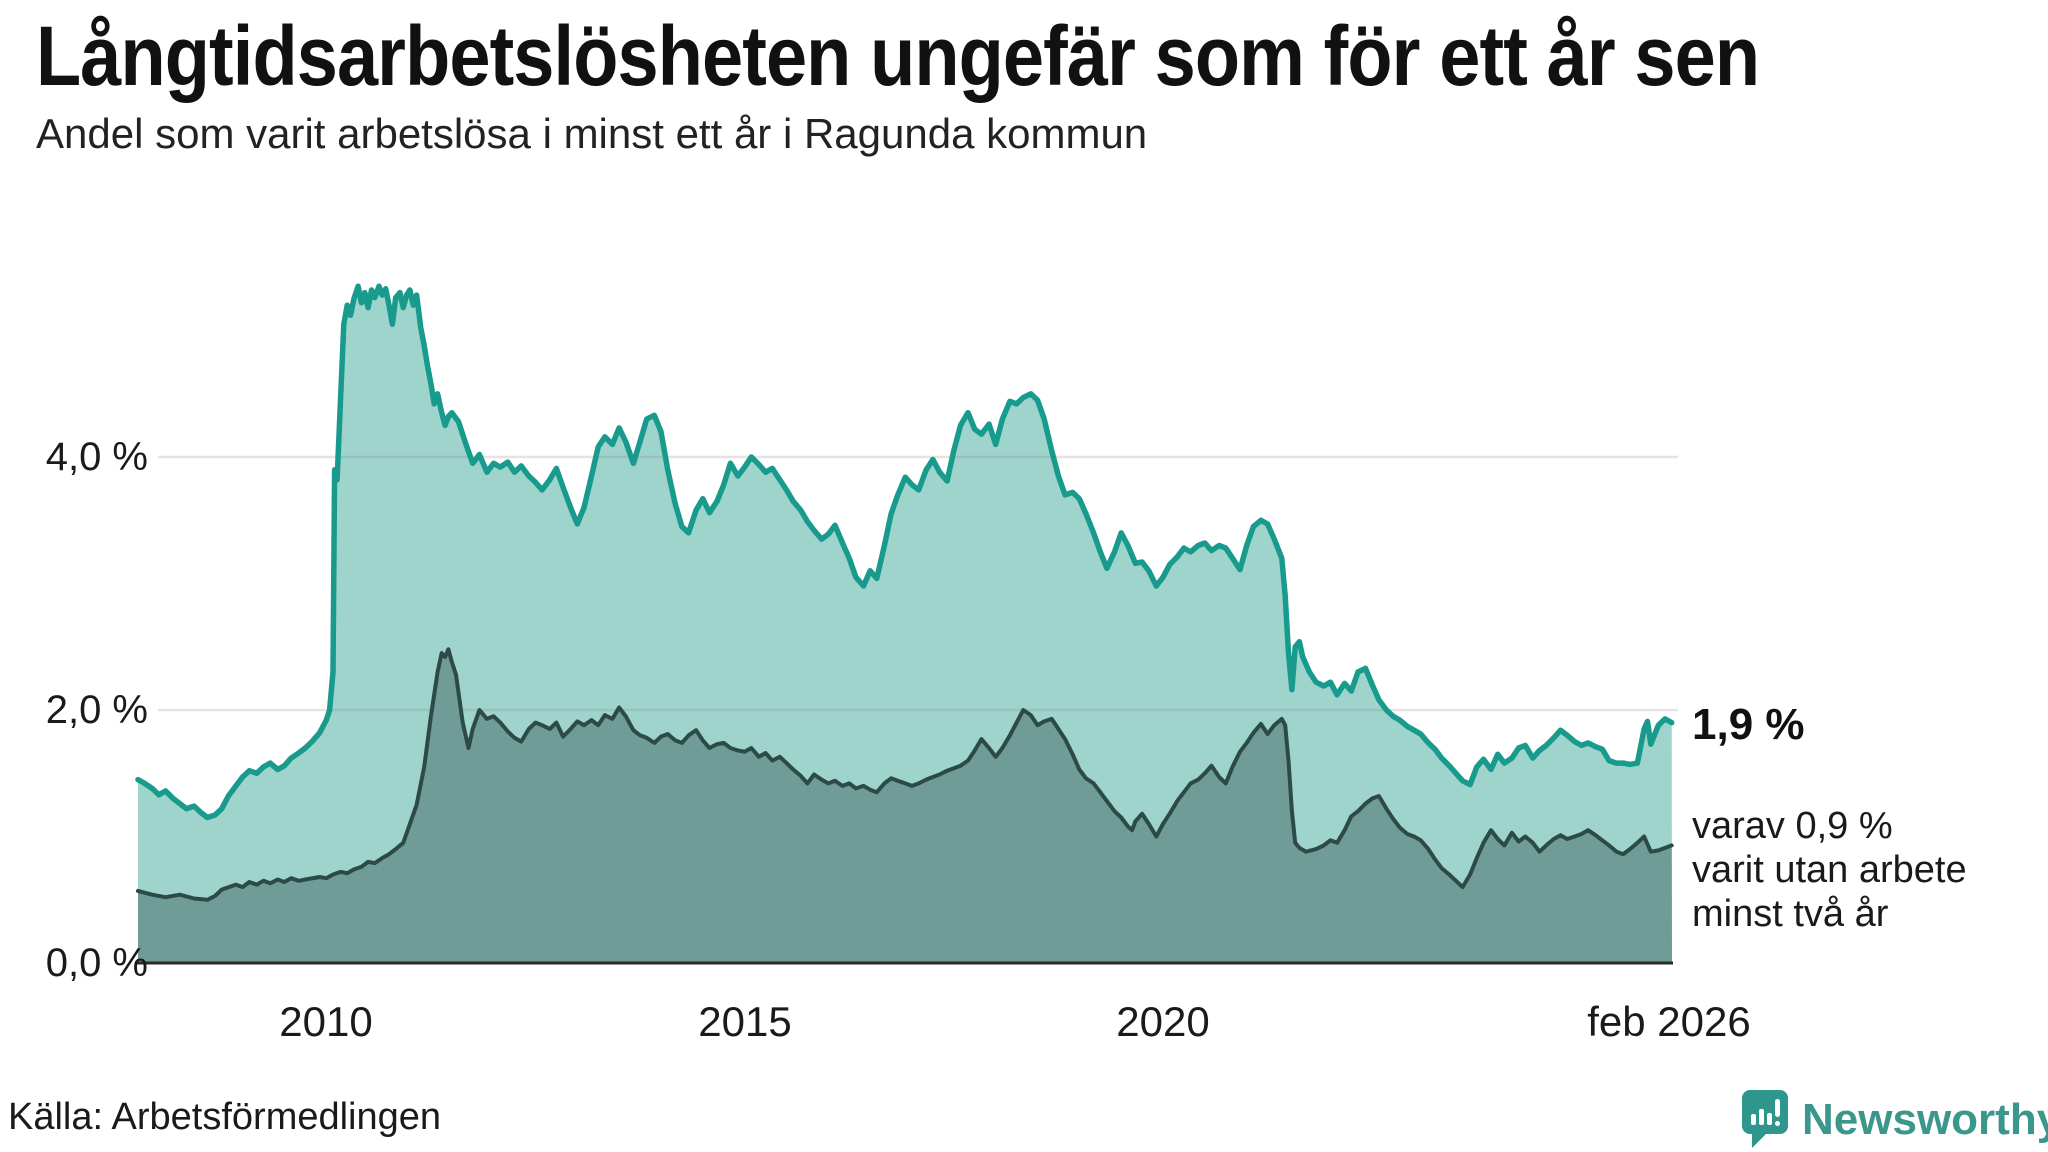 Image resolution: width=2048 pixels, height=1152 pixels. Describe the element at coordinates (1790, 914) in the screenshot. I see `end-note-line-3: minst två år` at that location.